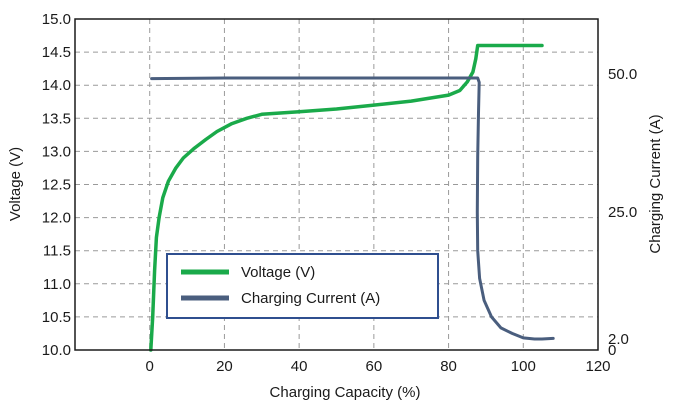  What do you see at coordinates (57, 251) in the screenshot?
I see `left-y-tick-label: 11.5` at bounding box center [57, 251].